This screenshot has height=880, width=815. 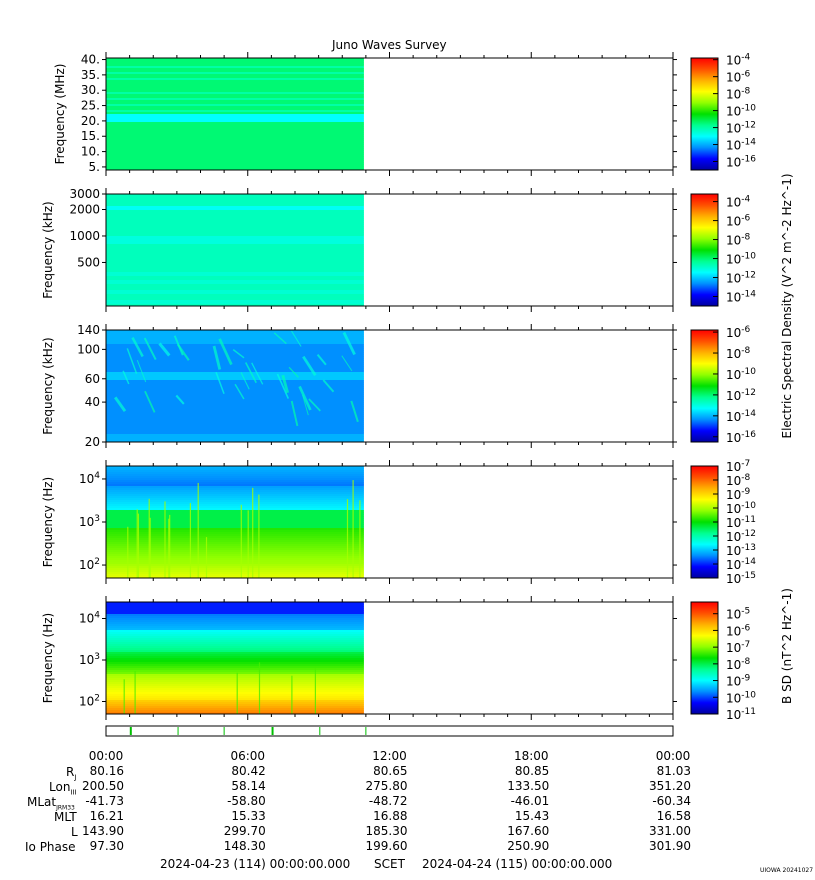 I want to click on io-phase-label: Io Phase, so click(x=50, y=847).